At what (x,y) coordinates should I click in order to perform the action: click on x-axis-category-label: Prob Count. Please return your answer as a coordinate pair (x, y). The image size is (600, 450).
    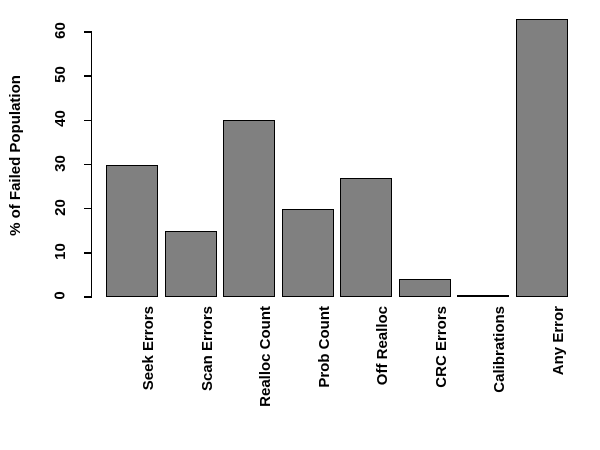
    Looking at the image, I should click on (324, 347).